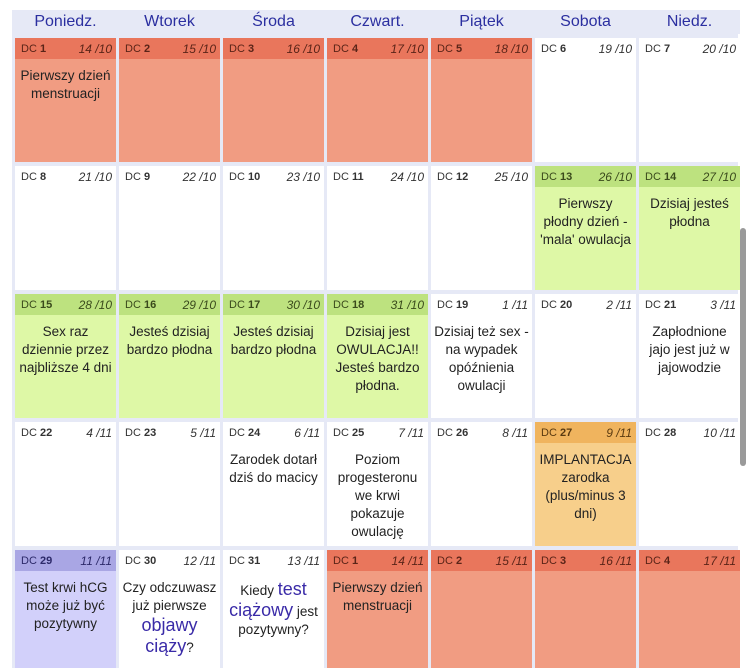 This screenshot has width=750, height=668. I want to click on cycle-day-number: 21, so click(670, 304).